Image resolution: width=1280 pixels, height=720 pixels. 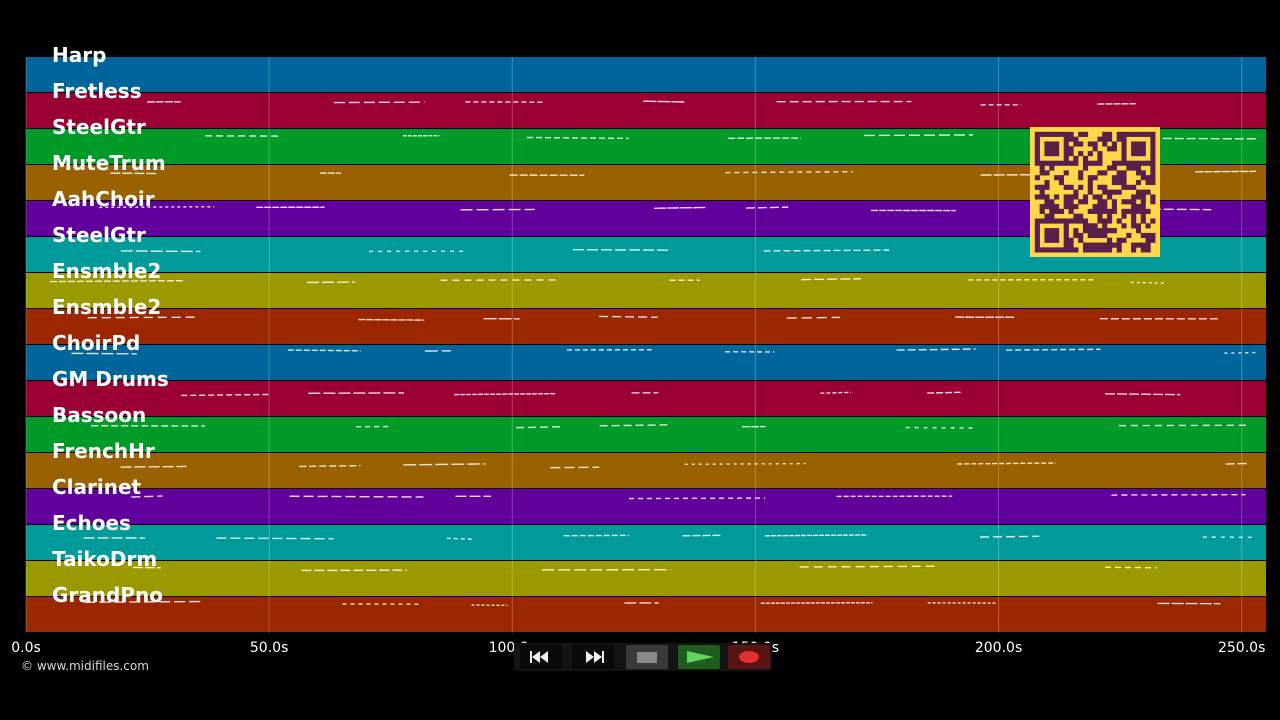 What do you see at coordinates (105, 559) in the screenshot?
I see `track-label: TaikoDrm` at bounding box center [105, 559].